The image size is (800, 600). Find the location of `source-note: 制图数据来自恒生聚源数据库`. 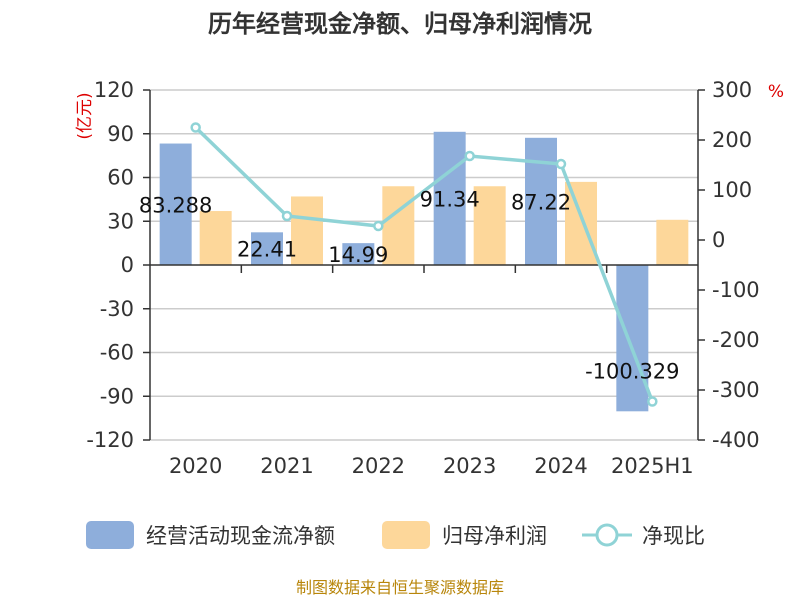

source-note: 制图数据来自恒生聚源数据库 is located at coordinates (400, 587).